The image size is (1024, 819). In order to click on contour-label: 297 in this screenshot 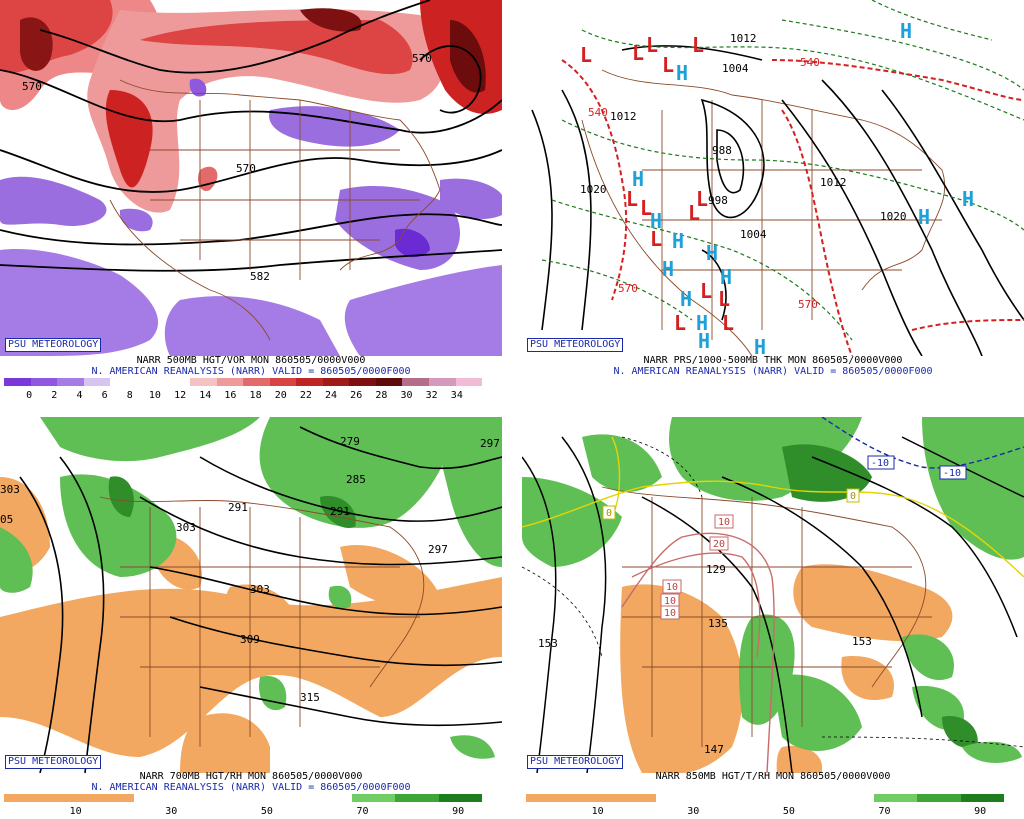, I will do `click(438, 549)`.